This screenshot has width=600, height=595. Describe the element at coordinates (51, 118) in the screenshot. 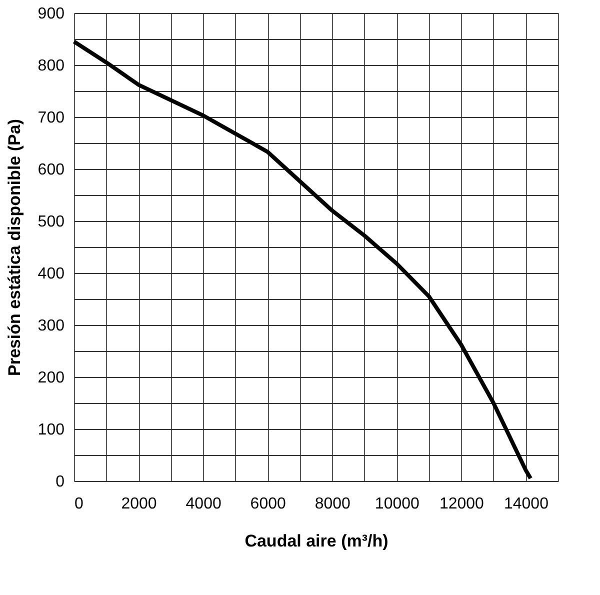

I see `y-tick-label: 700` at that location.